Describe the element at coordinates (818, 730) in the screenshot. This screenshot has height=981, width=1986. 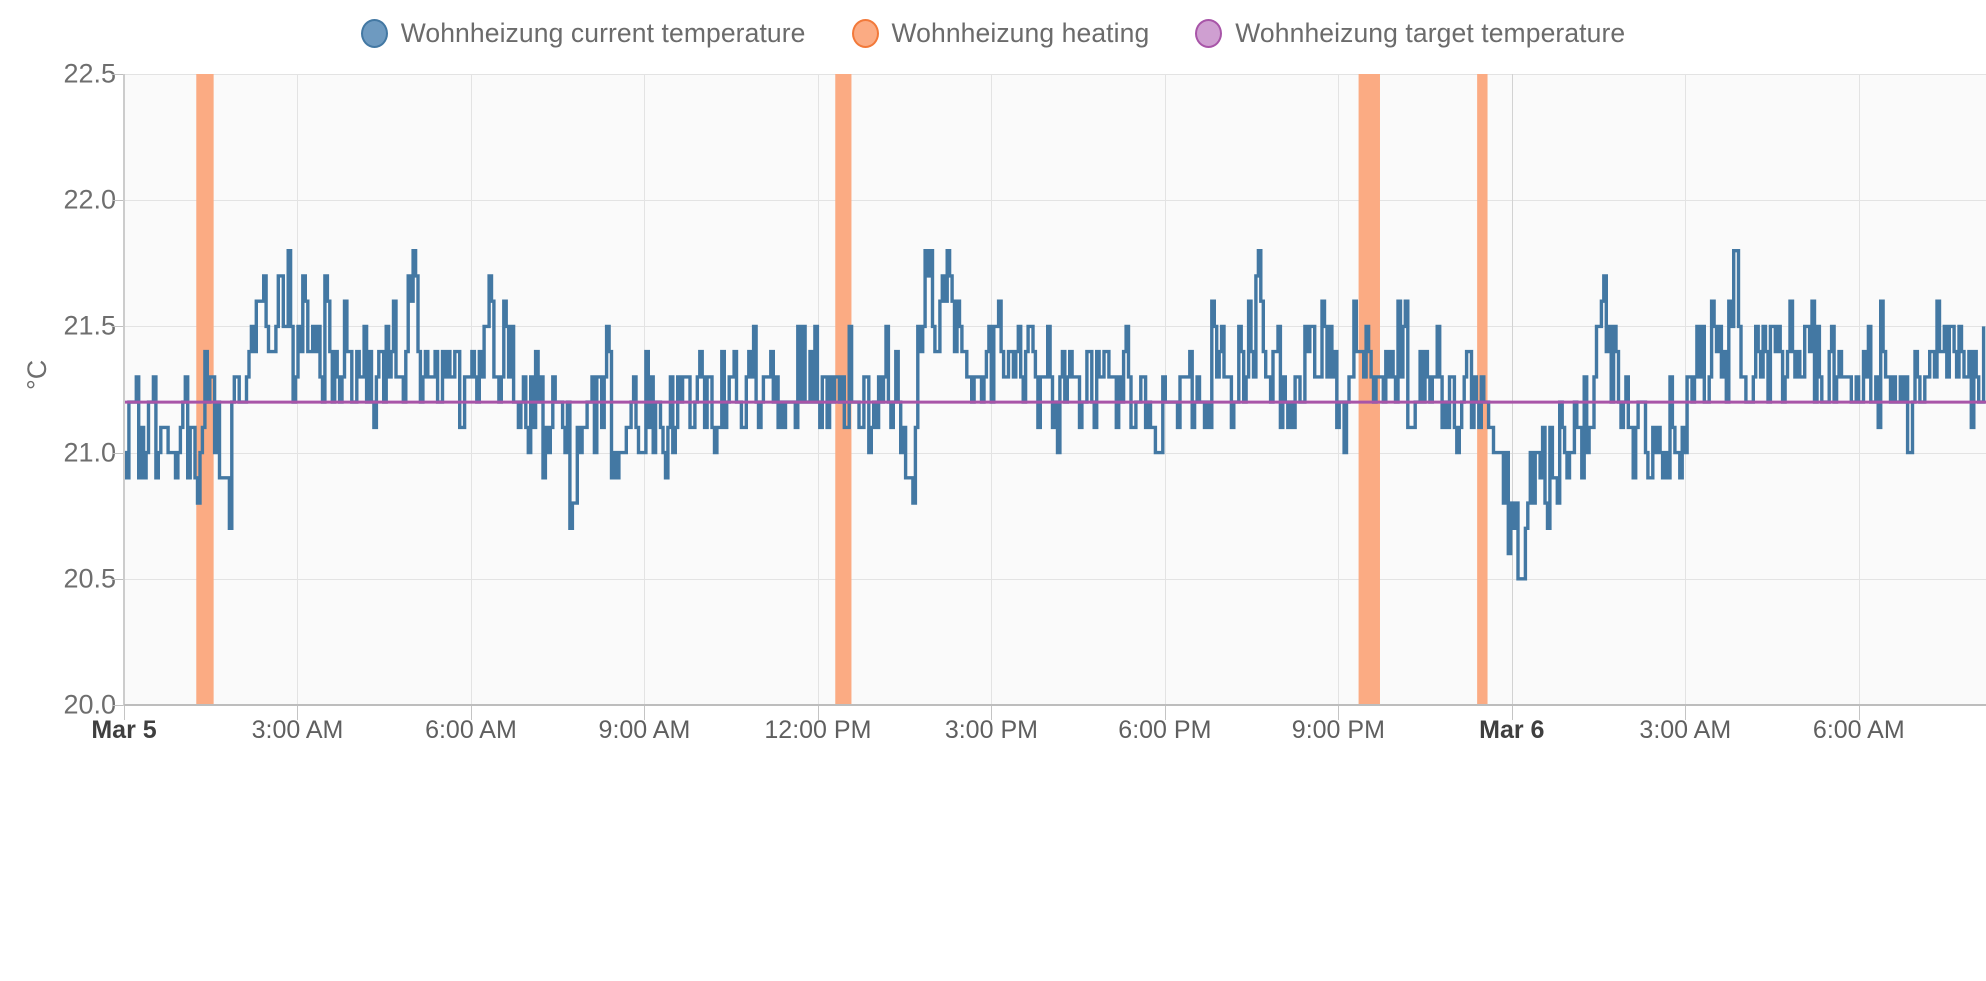
I see `x-axis-tick-label: 12:00 PM` at that location.